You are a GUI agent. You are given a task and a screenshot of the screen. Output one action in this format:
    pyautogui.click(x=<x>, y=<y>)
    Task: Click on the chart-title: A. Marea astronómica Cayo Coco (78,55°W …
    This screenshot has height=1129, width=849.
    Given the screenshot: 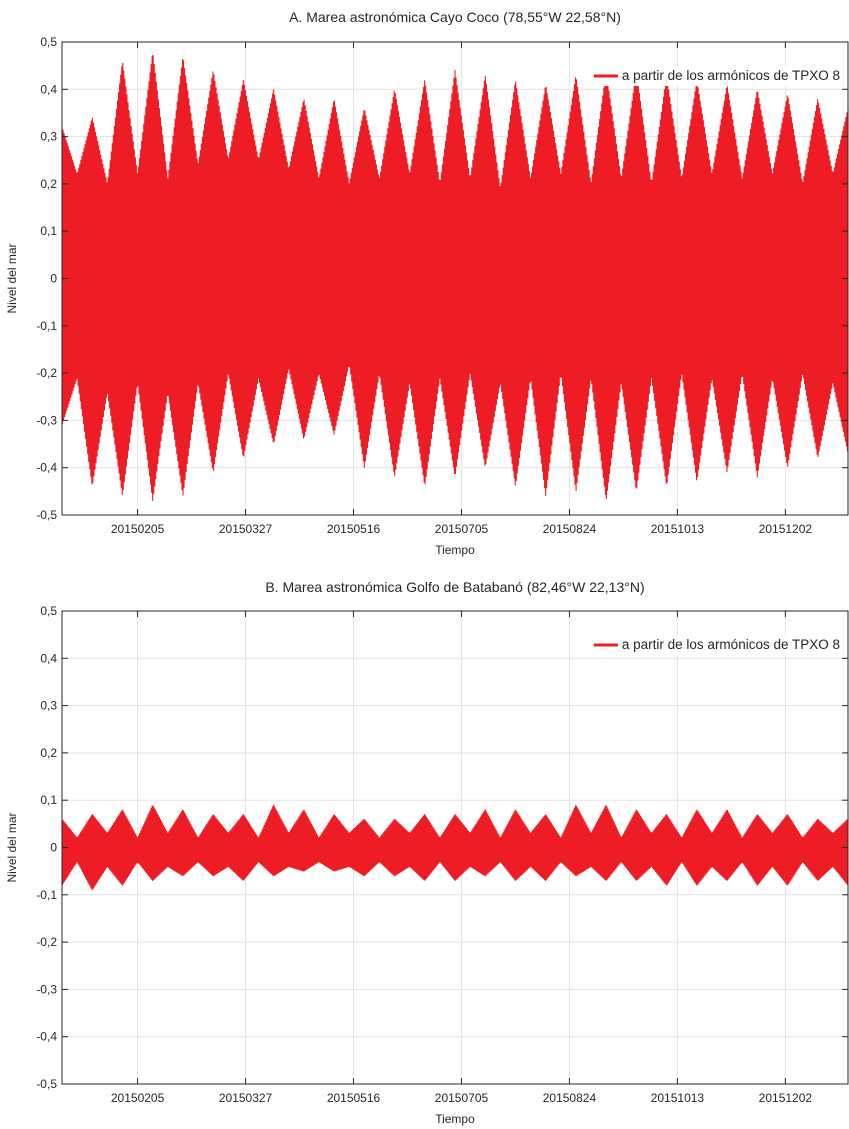 What is the action you would take?
    pyautogui.click(x=455, y=17)
    